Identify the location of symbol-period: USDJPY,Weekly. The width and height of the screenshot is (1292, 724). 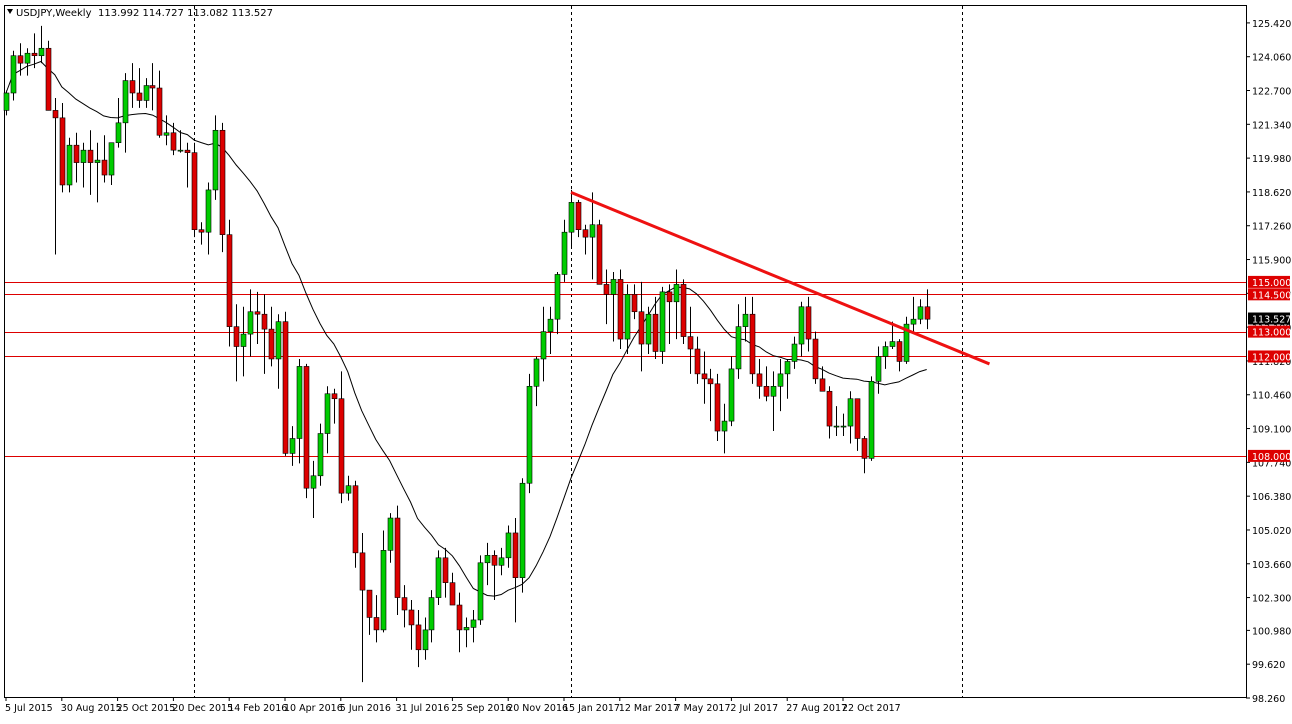
(54, 13).